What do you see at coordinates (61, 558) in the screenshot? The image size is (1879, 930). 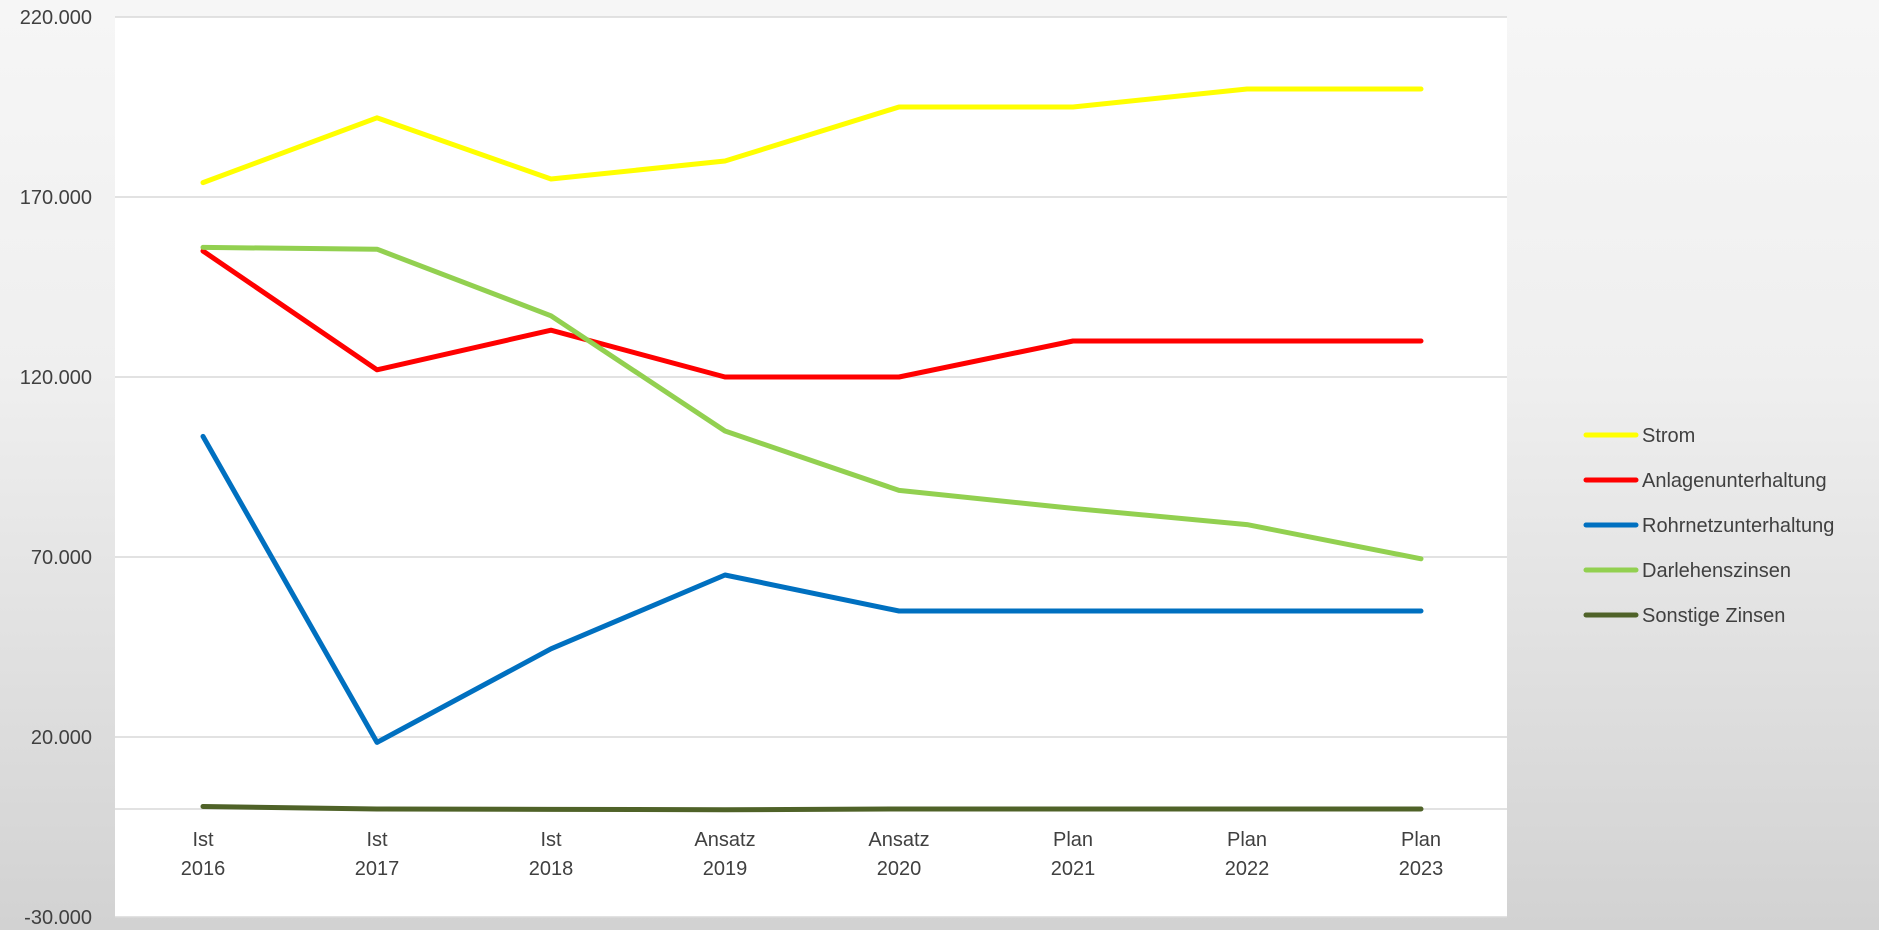 I see `y-tick-label: 70.000` at bounding box center [61, 558].